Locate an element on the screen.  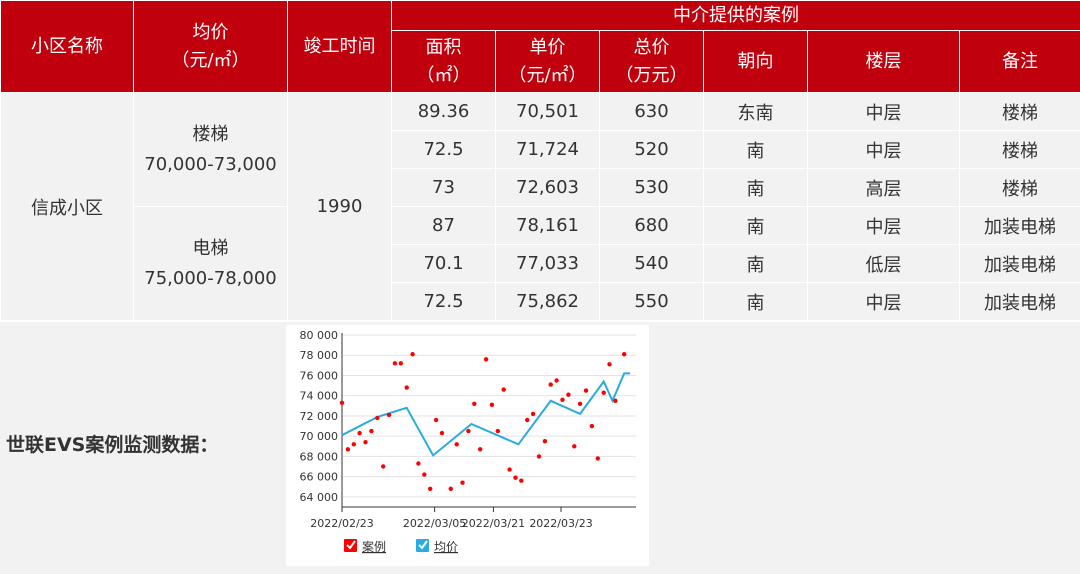
x-tick-label: 2022/03/21 is located at coordinates (493, 523).